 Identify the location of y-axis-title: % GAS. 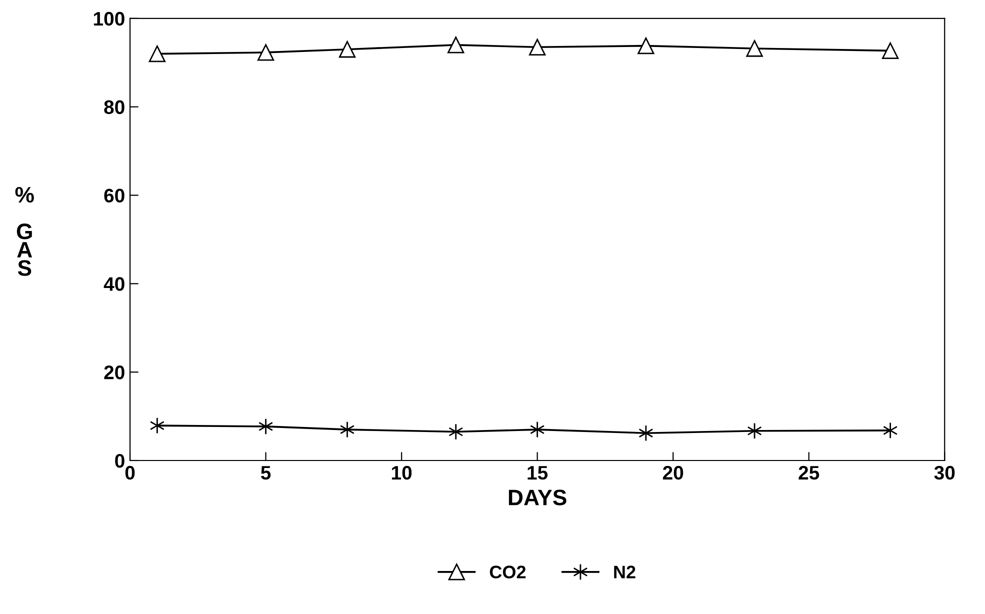
(24, 231).